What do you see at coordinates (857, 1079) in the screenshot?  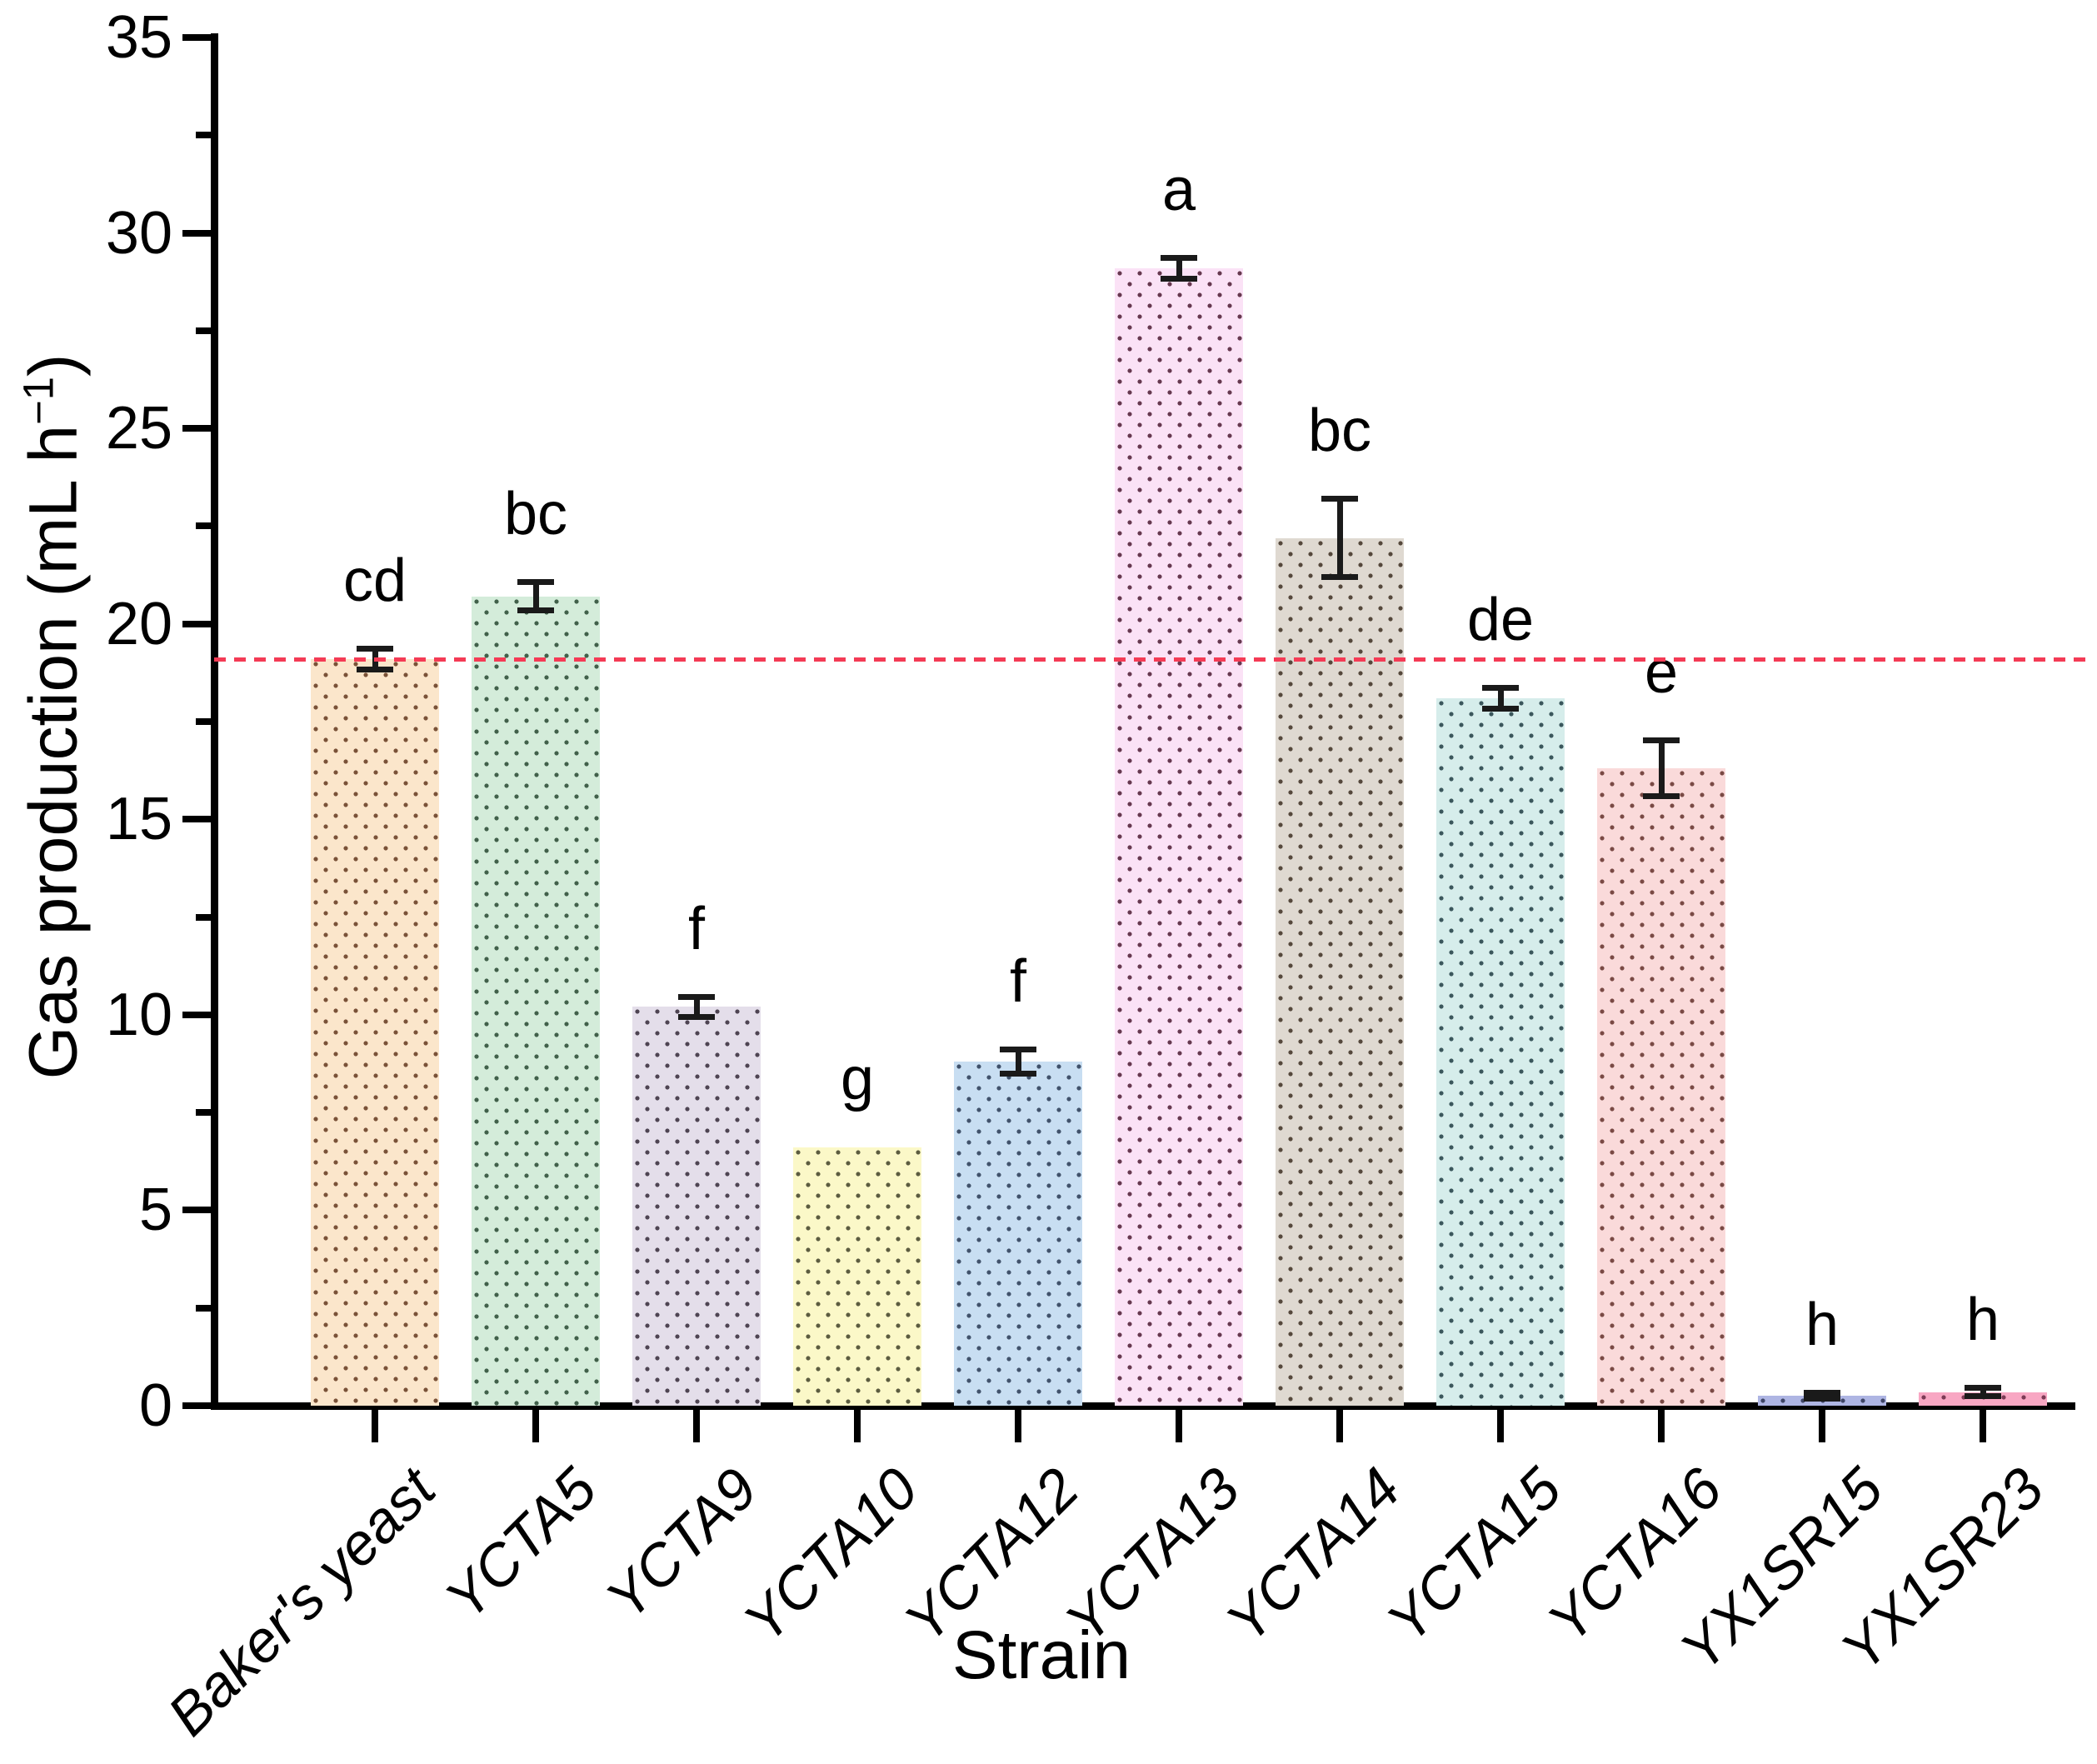 I see `sig-letter-label: g` at bounding box center [857, 1079].